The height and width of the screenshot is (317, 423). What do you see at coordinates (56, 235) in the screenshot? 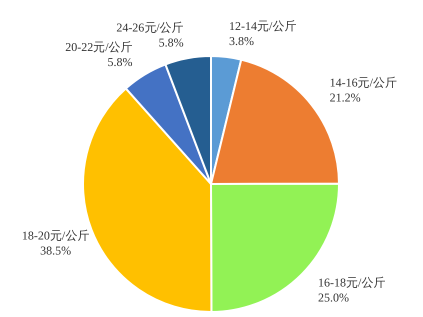
I see `slice-label: 18-20元/公斤` at bounding box center [56, 235].